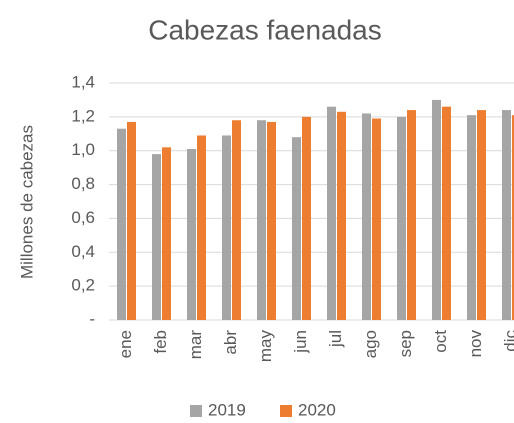  What do you see at coordinates (83, 81) in the screenshot?
I see `y-tick-label: 1,4` at bounding box center [83, 81].